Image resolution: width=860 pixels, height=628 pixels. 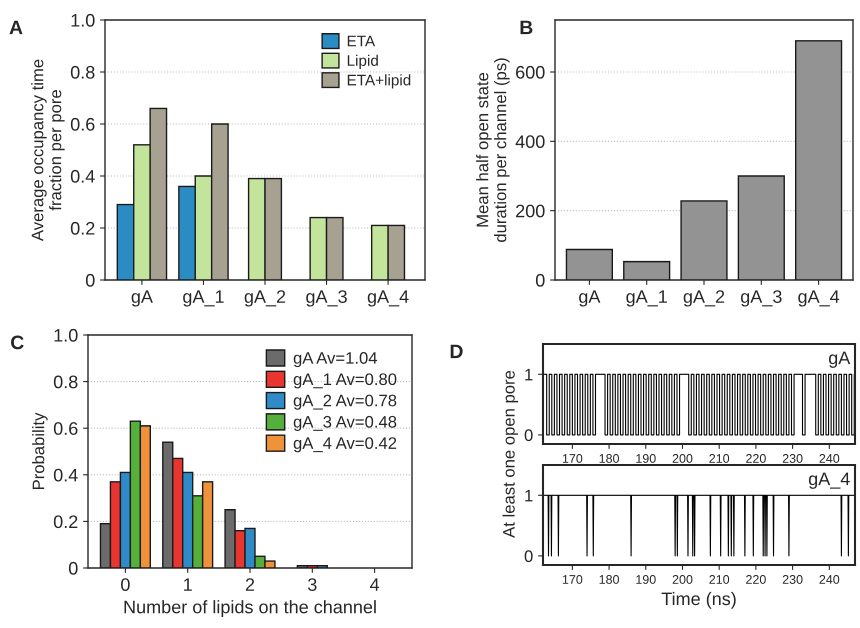 I want to click on y-axis-title: Mean half open state duration per channel (ps), so click(x=493, y=150).